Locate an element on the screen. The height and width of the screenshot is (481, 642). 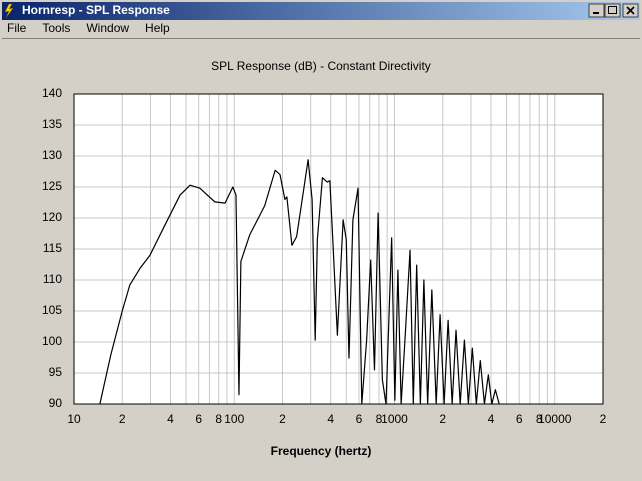
y-tick-label: 135 is located at coordinates (52, 124).